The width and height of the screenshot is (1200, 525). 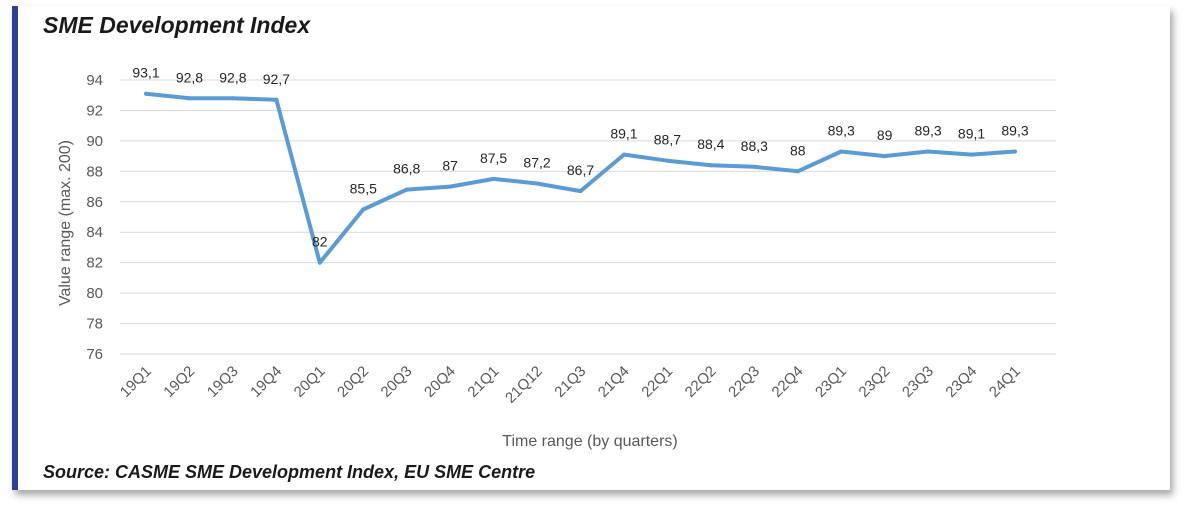 I want to click on x-tick-label: 21Q4, so click(x=614, y=382).